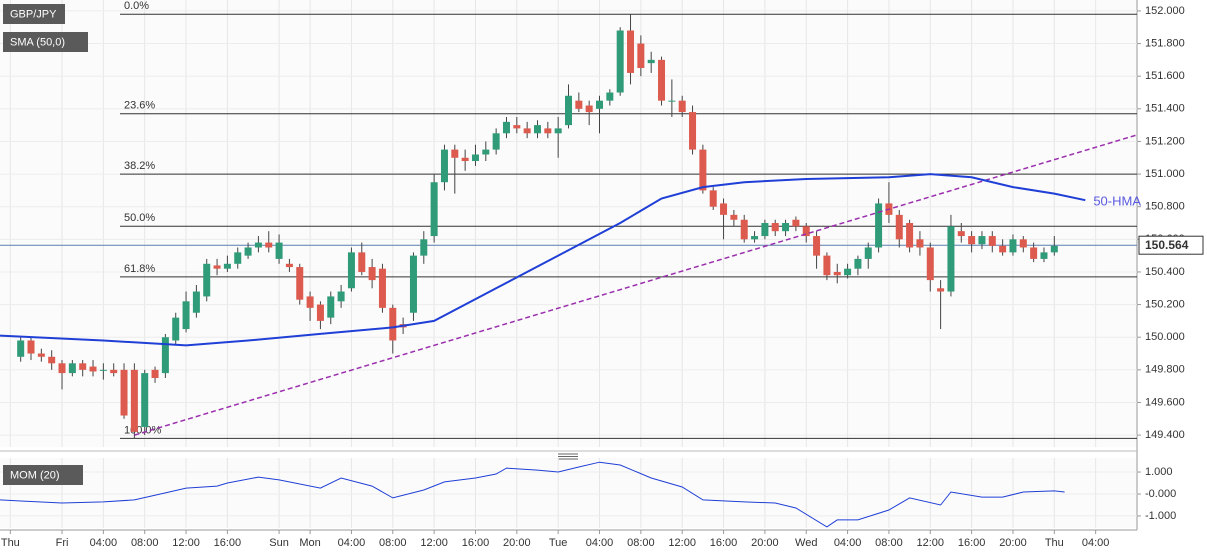 This screenshot has width=1207, height=555. Describe the element at coordinates (1160, 494) in the screenshot. I see `y-tick-label: -0.000` at that location.